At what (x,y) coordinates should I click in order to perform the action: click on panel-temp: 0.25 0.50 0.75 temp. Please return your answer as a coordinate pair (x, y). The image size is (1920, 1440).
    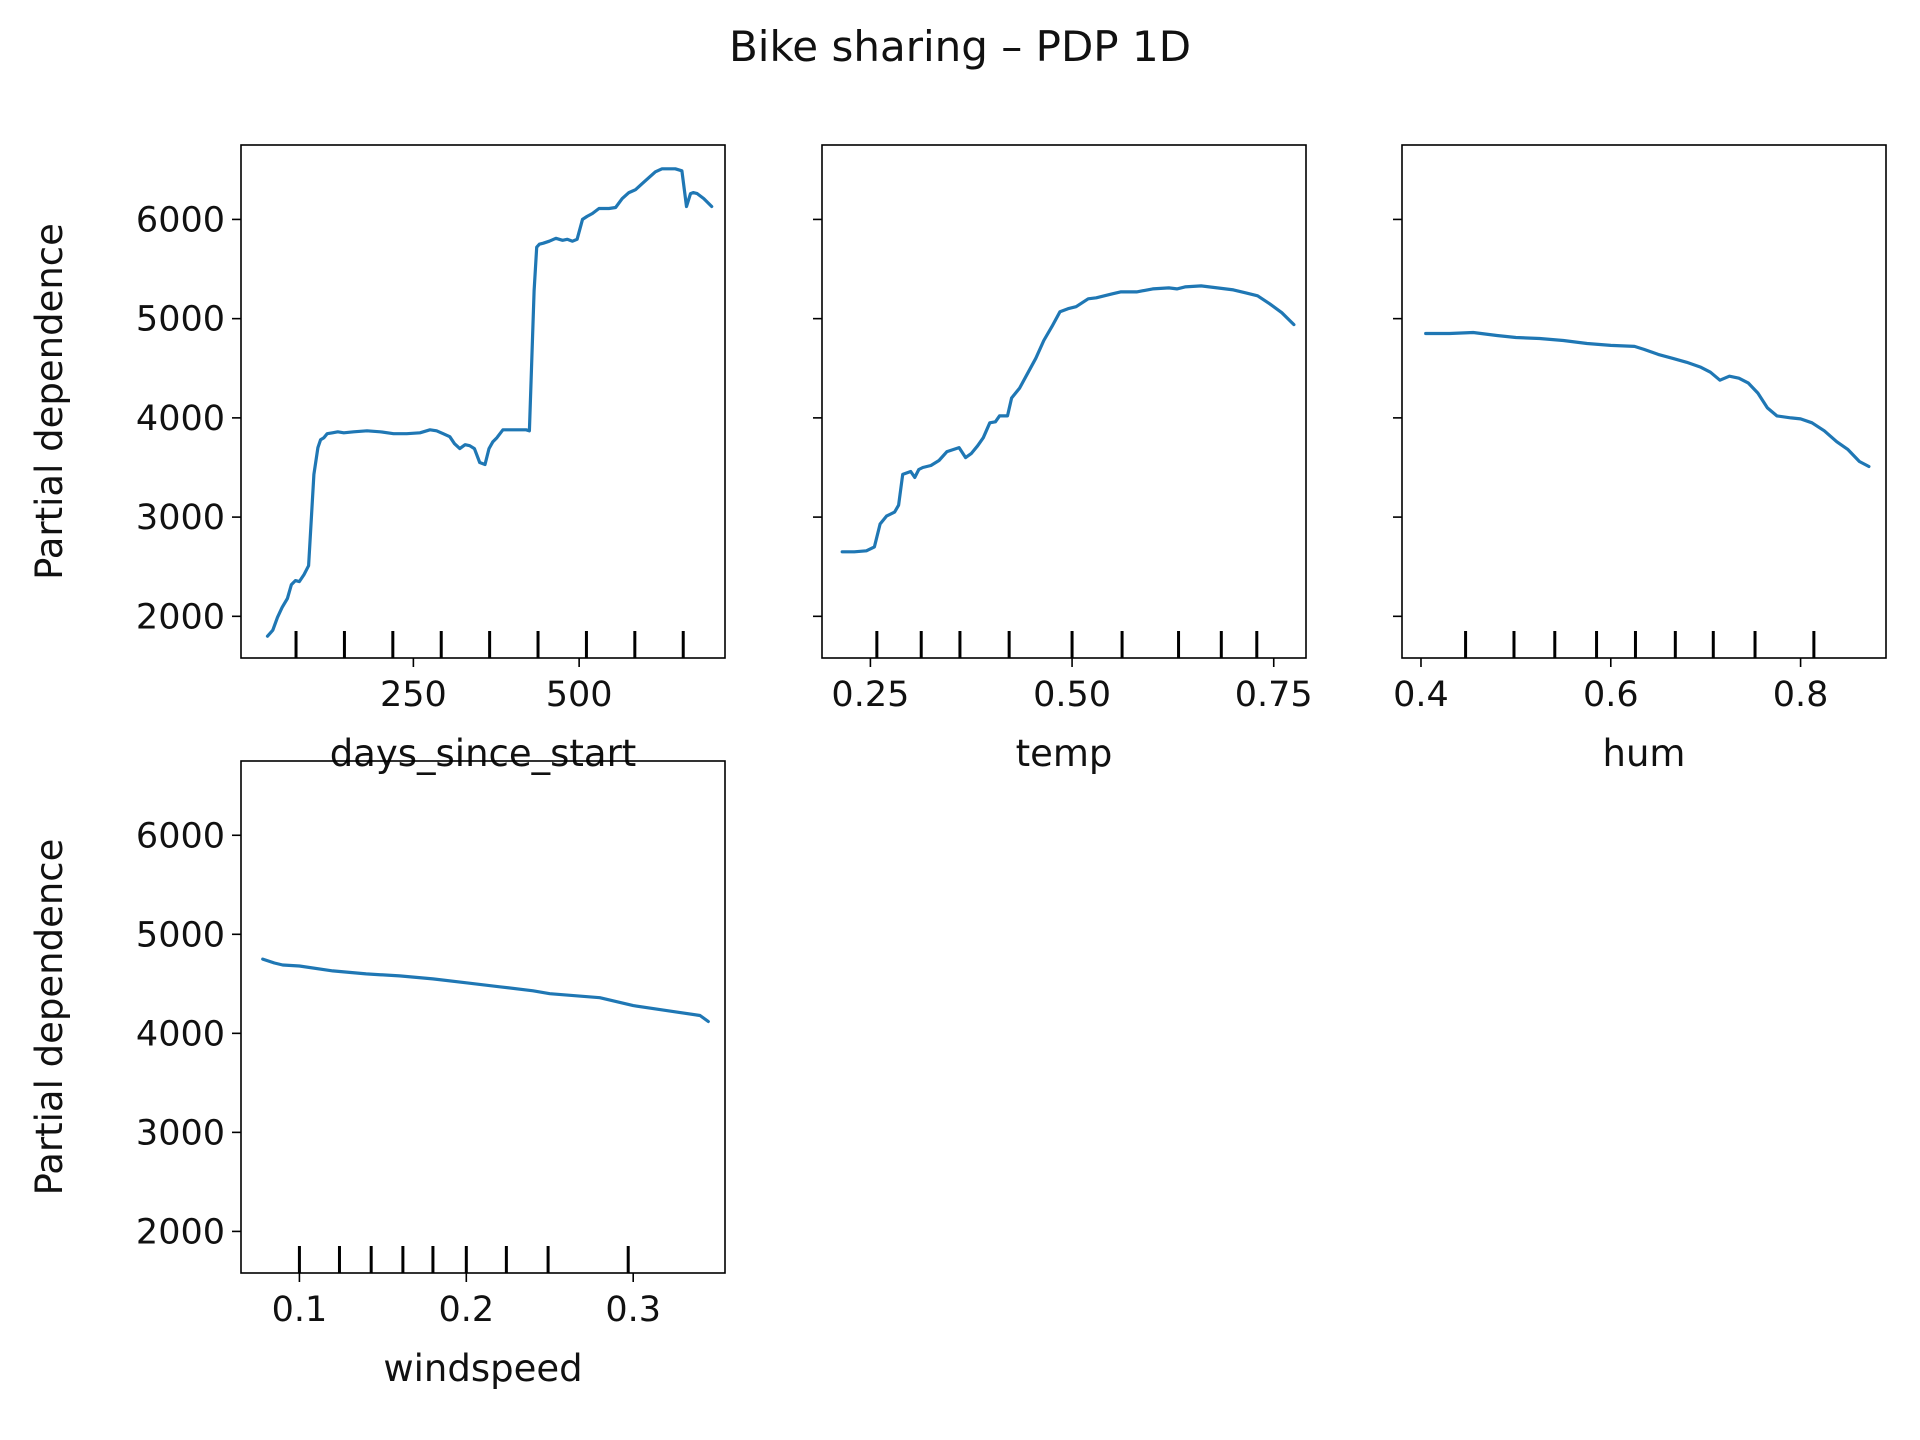
    Looking at the image, I should click on (1063, 459).